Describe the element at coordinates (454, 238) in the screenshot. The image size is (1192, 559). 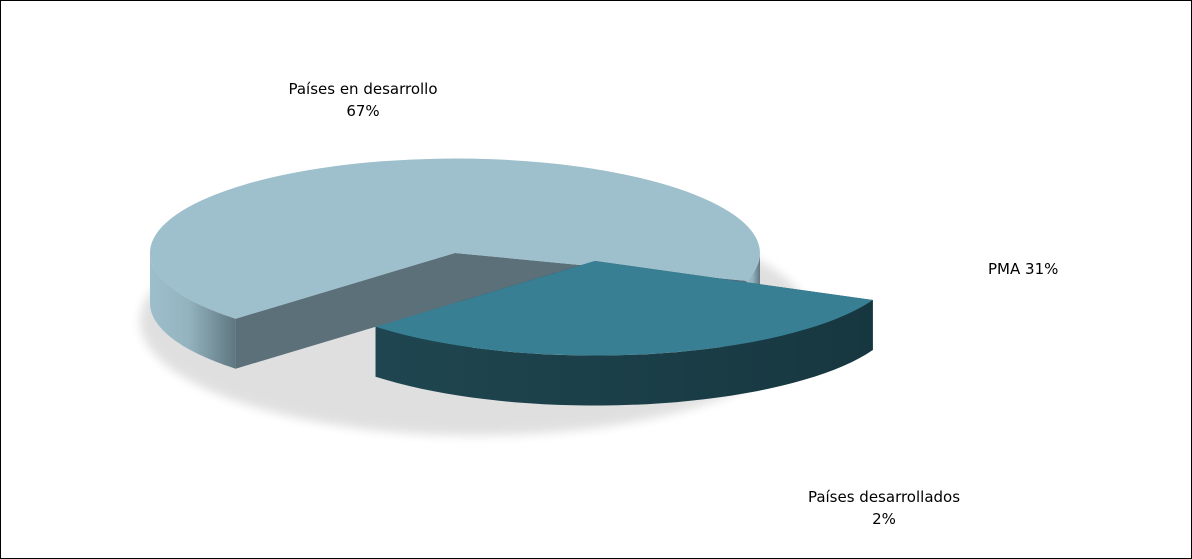
I see `slice-top-developing` at that location.